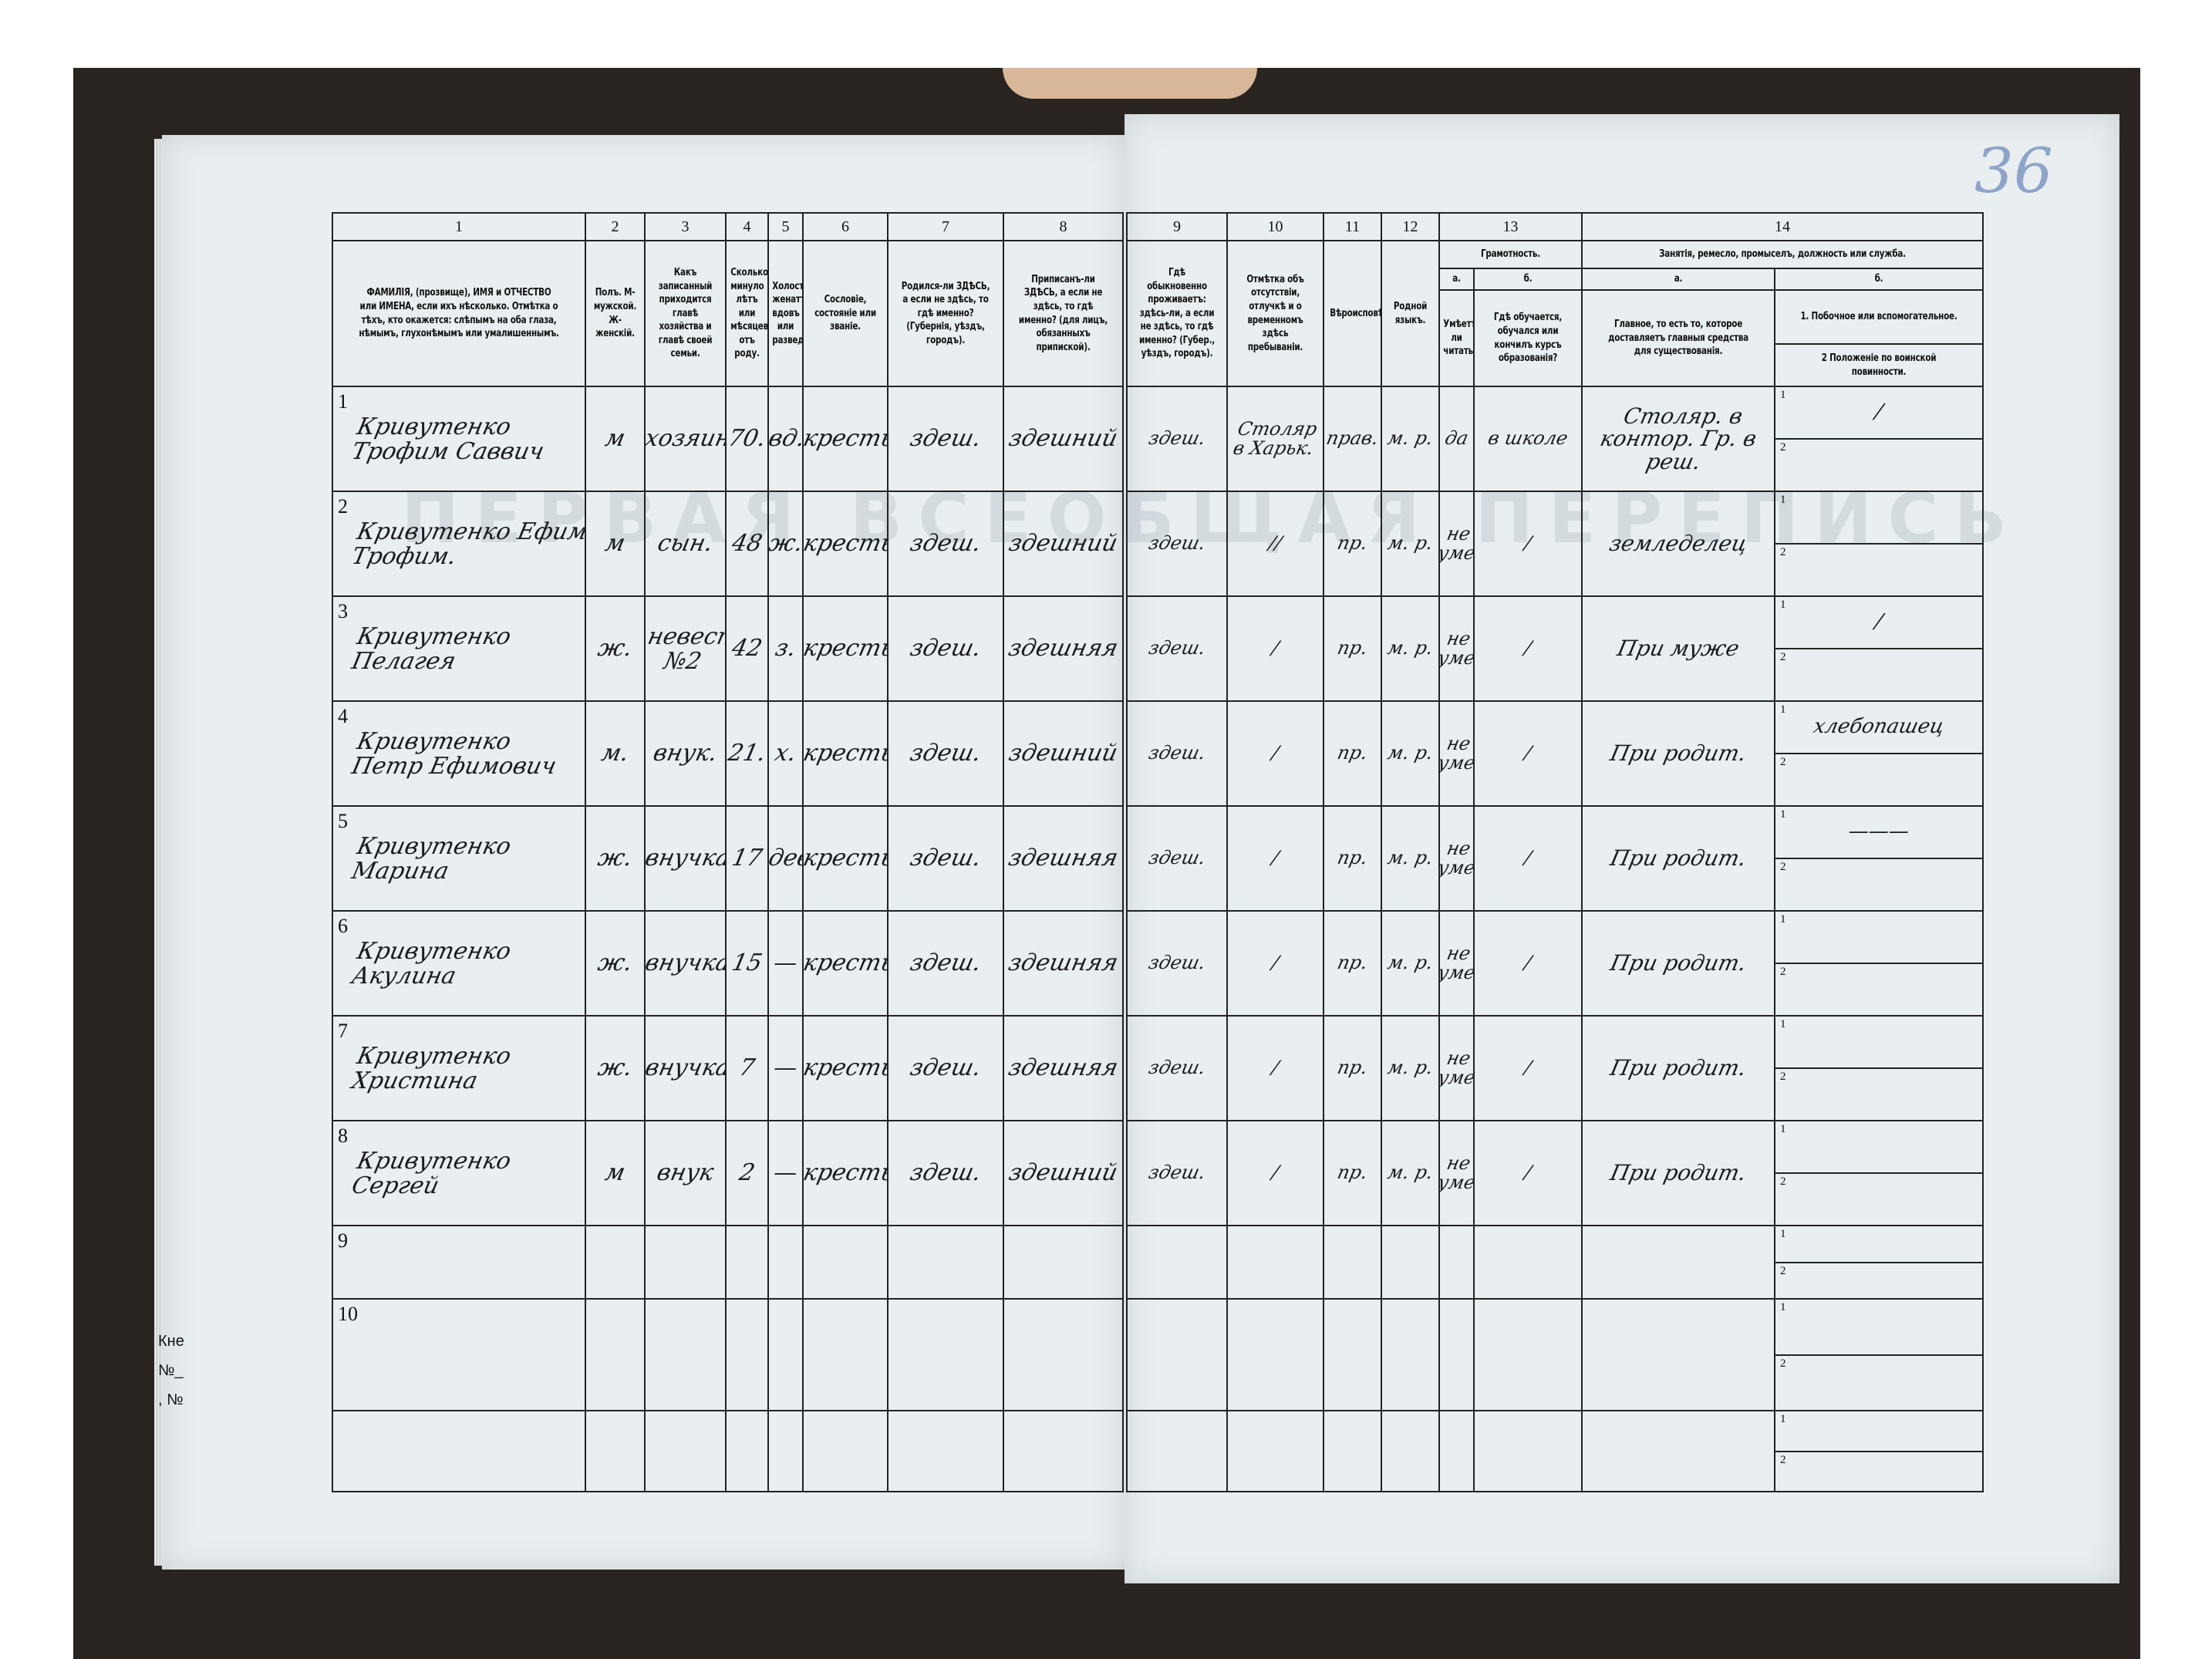  Describe the element at coordinates (785, 439) in the screenshot. I see `cell-mar: вд.` at that location.